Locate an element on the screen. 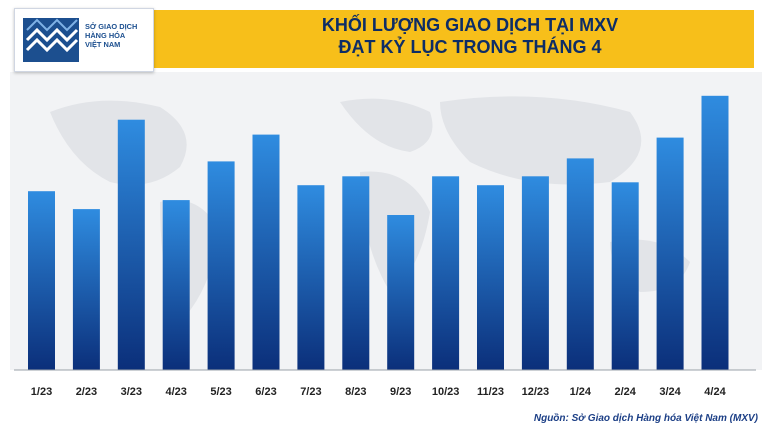 This screenshot has width=770, height=433. x-tick-label: 3/24 is located at coordinates (670, 392).